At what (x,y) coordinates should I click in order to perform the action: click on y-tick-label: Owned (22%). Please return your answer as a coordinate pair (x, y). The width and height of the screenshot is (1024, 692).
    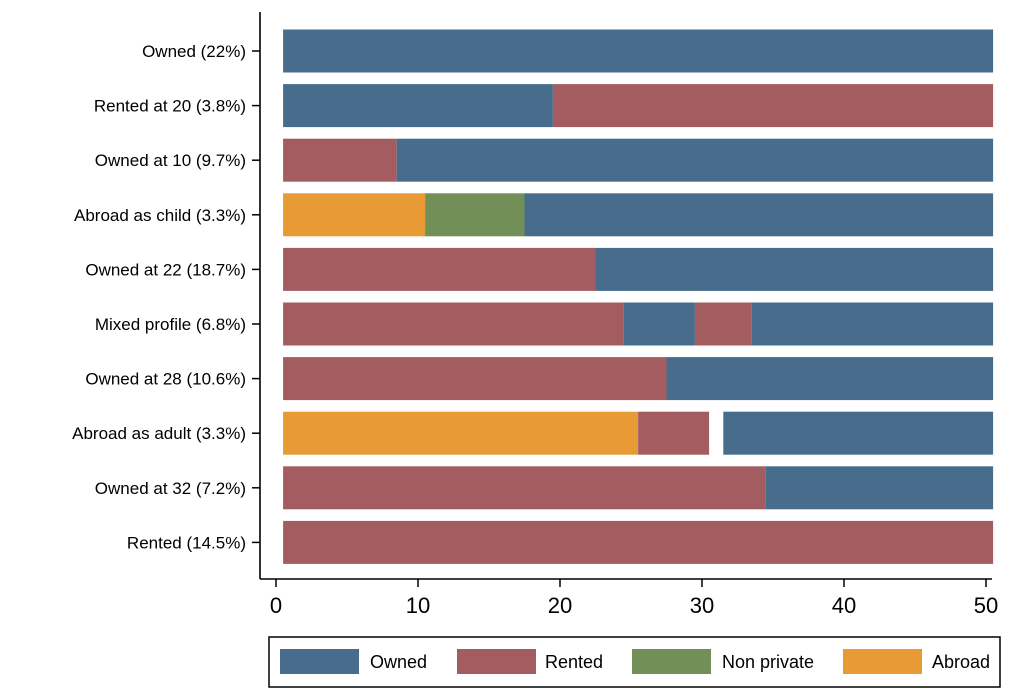
    Looking at the image, I should click on (194, 51).